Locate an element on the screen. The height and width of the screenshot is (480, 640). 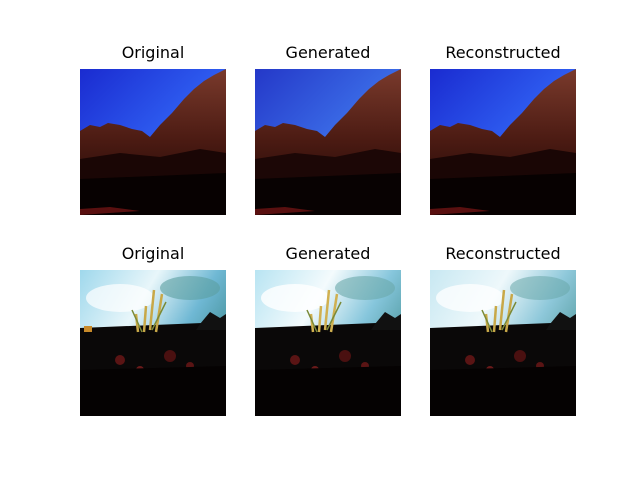
mountain-image-reconstructed is located at coordinates (503, 142).